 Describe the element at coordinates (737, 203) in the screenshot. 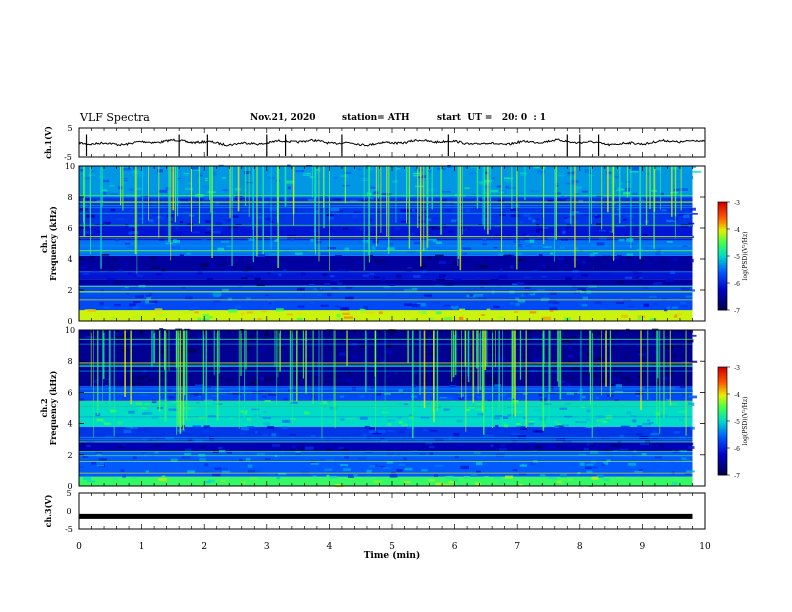

I see `ch1-colorbar-tick: -3` at that location.